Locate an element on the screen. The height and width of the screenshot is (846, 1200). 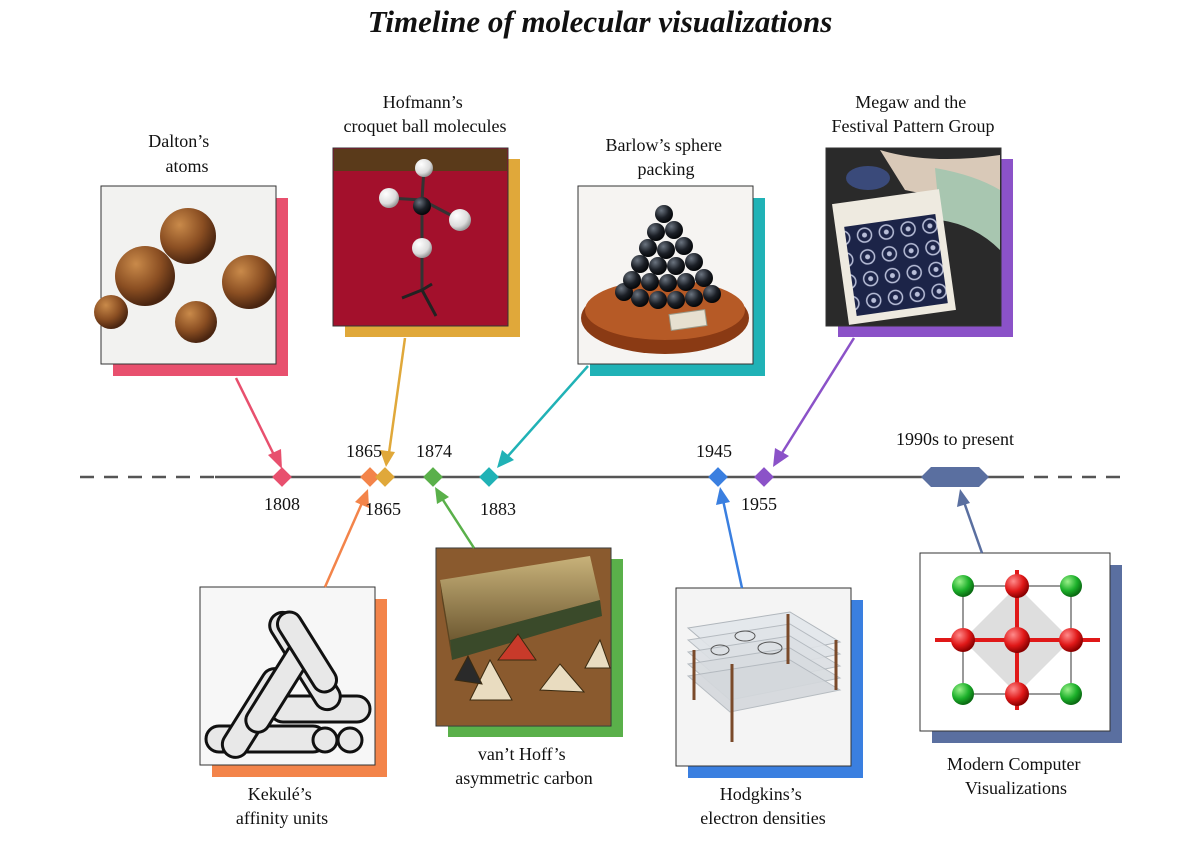
vanthoff-card is located at coordinates (529, 642).